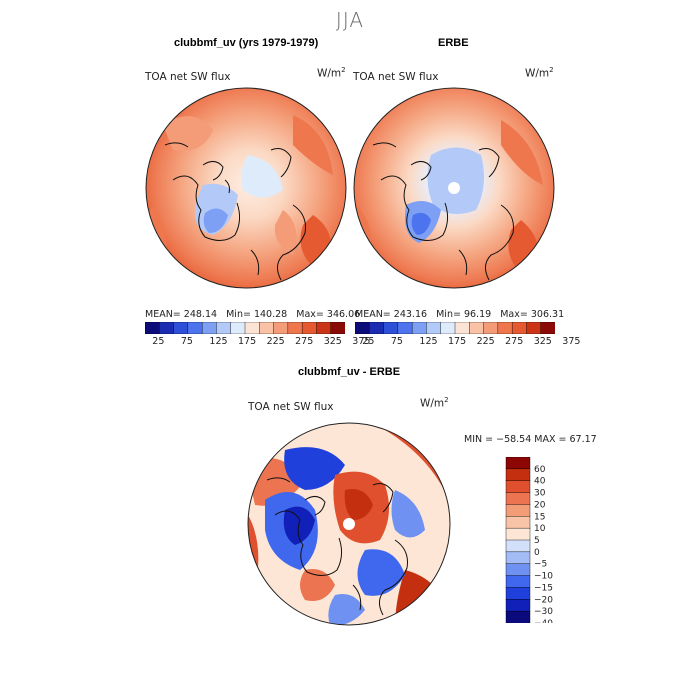 The height and width of the screenshot is (700, 700). I want to click on panel2-pole-missing, so click(454, 188).